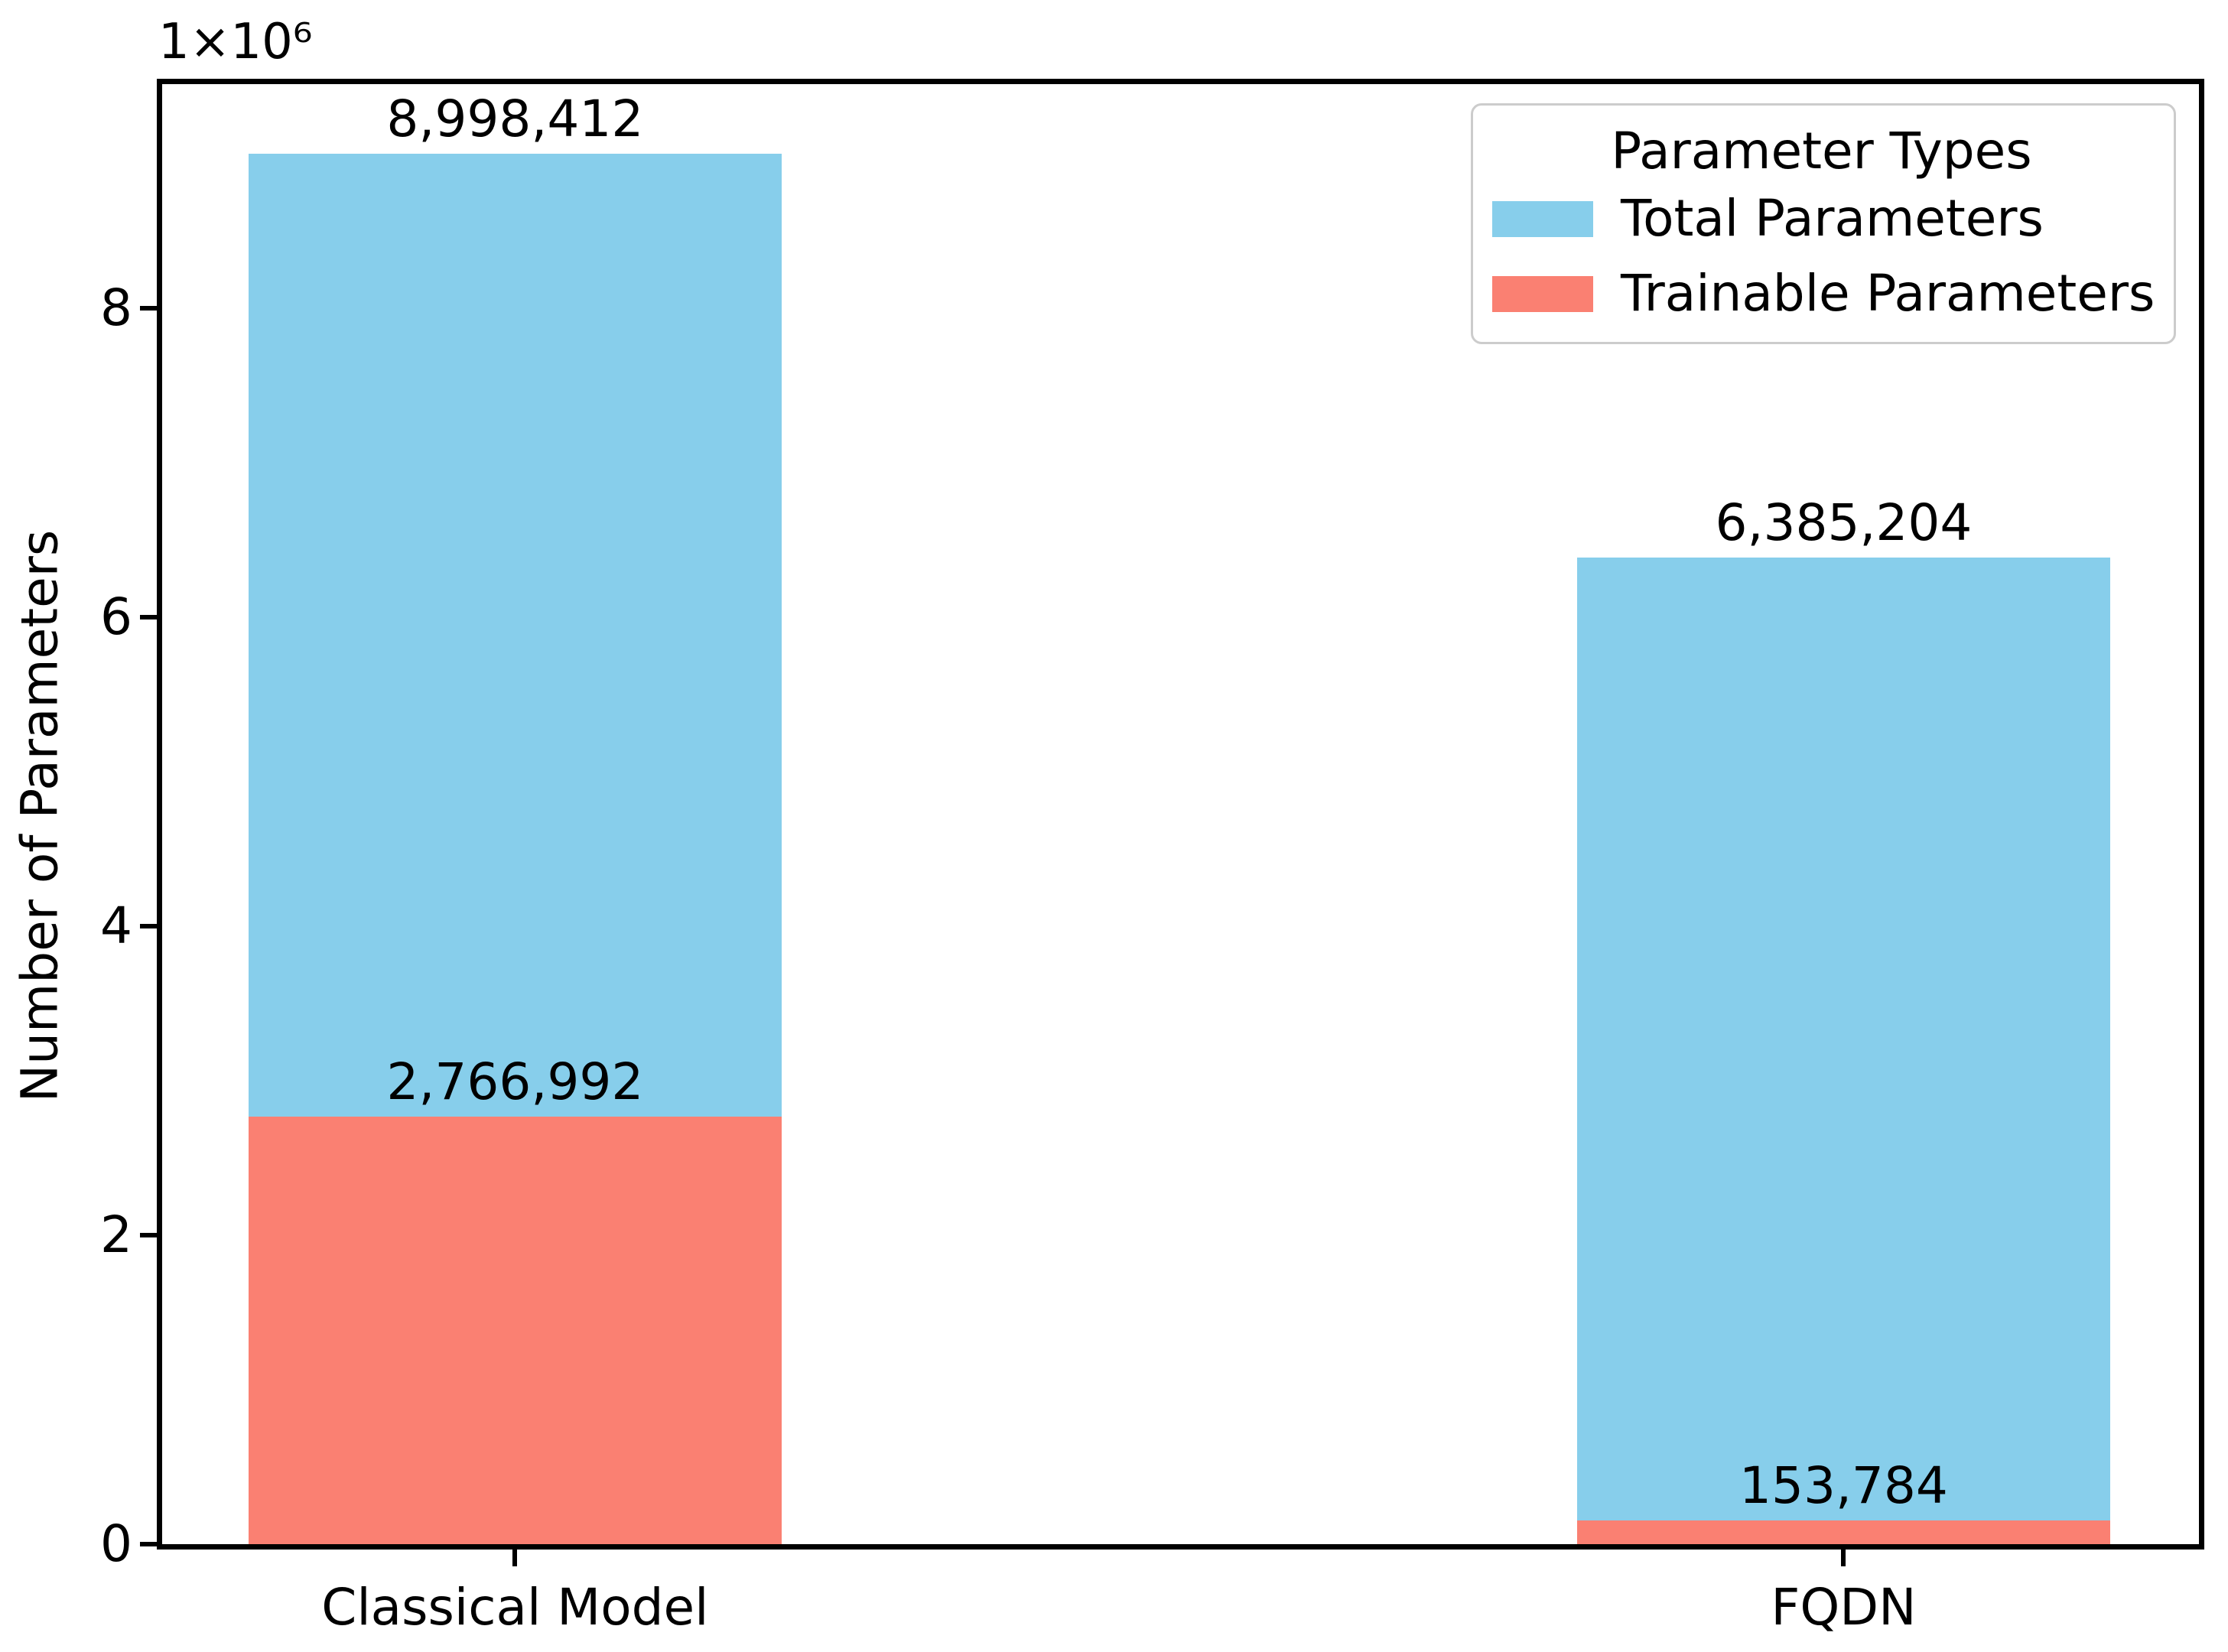 The height and width of the screenshot is (1652, 2228). I want to click on legend-entry-label: Trainable Parameters, so click(1888, 294).